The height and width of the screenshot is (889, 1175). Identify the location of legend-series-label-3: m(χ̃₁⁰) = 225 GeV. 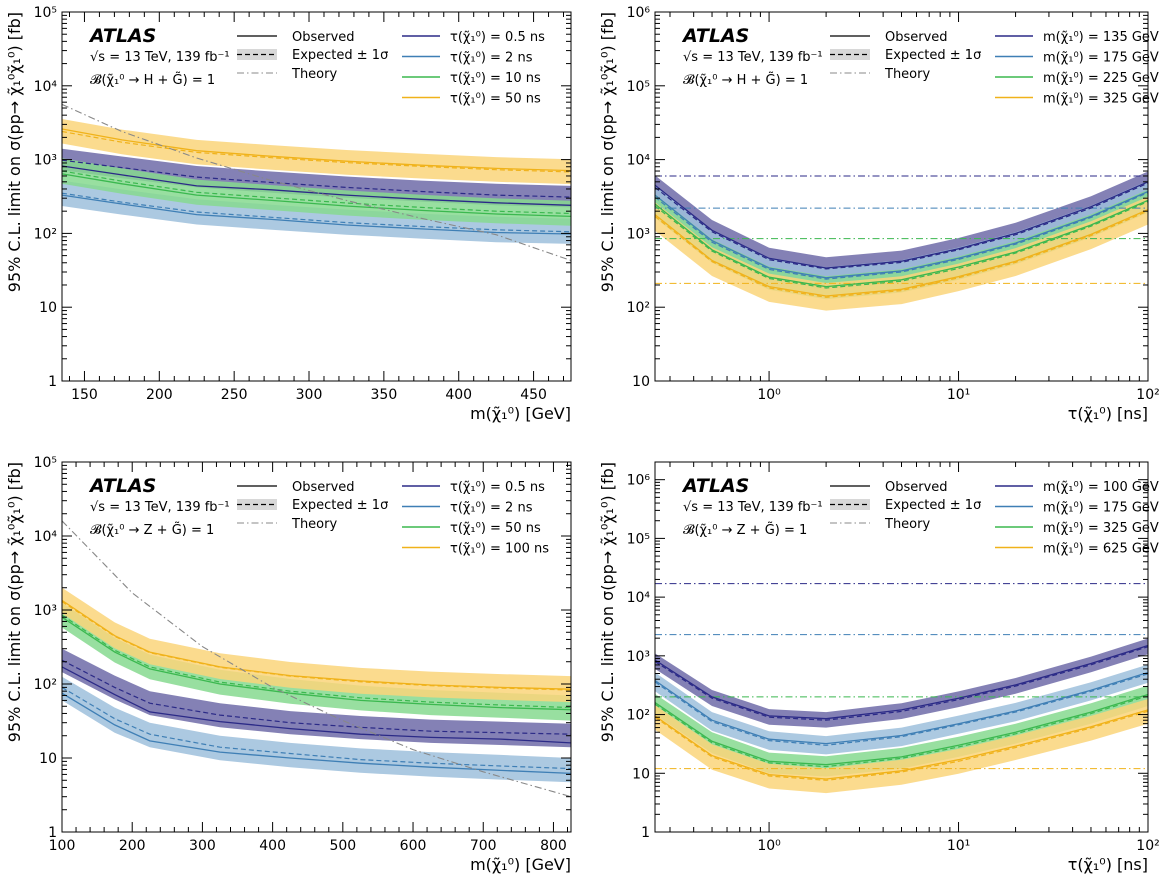
(1101, 78).